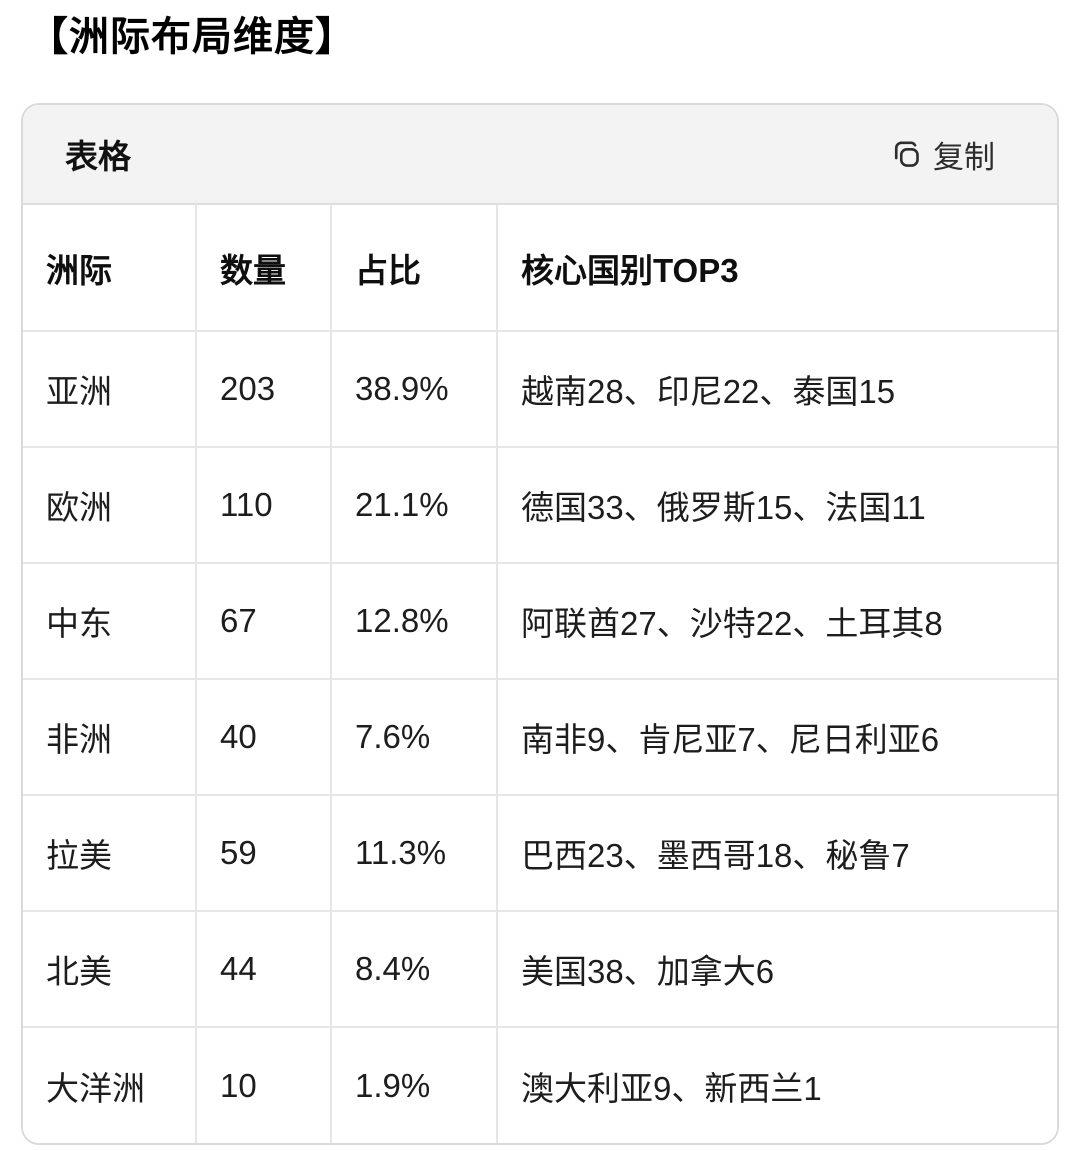  I want to click on copy-button: 复制, so click(943, 154).